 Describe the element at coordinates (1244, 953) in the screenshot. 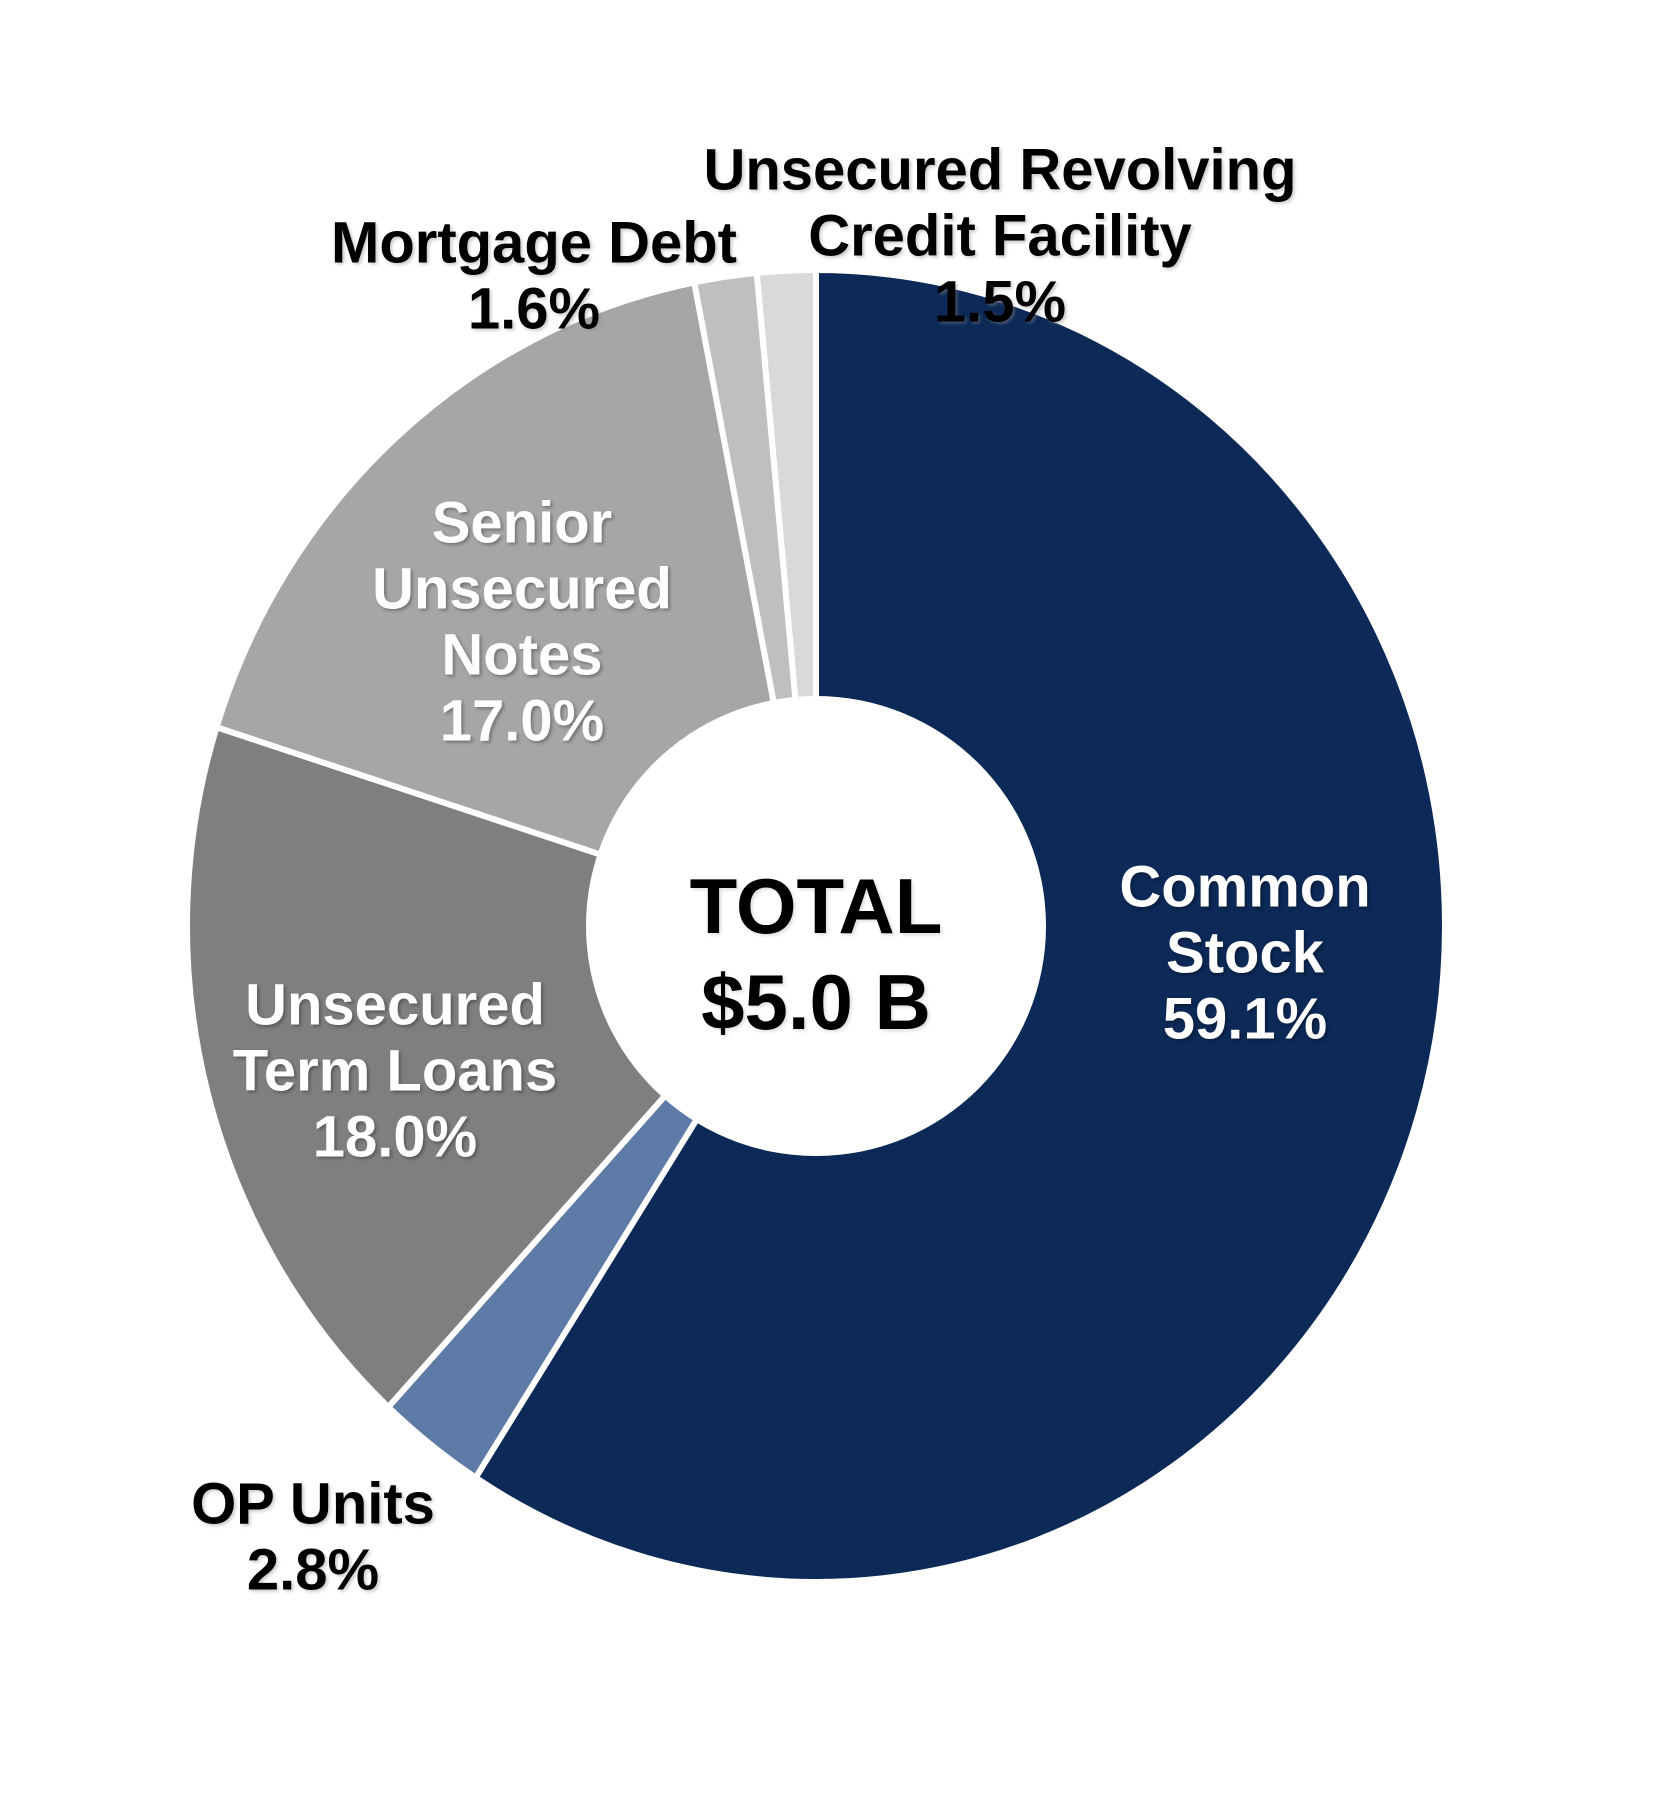

I see `slice-label-common-stock: Common Stock 59.1%` at that location.